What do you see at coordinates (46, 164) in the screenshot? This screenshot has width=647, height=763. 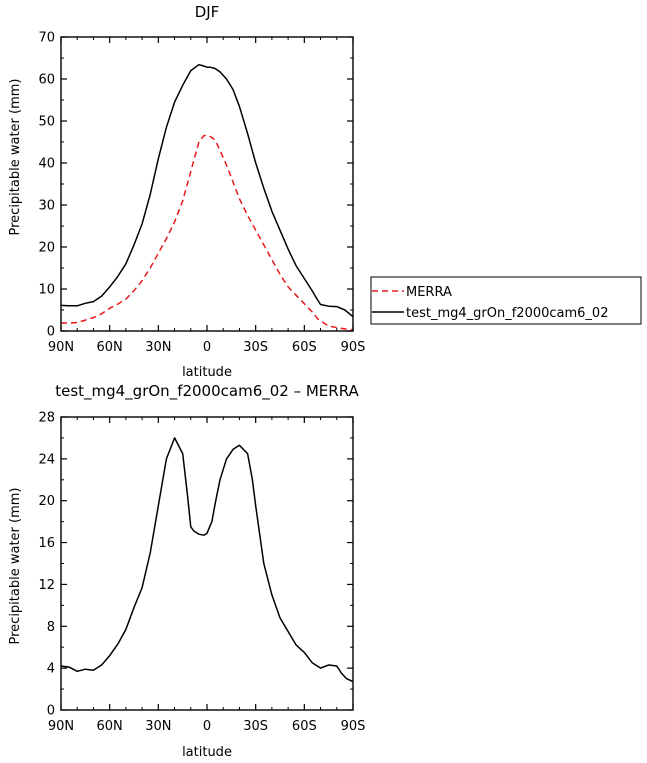 I see `top-y-tick-label: 40` at bounding box center [46, 164].